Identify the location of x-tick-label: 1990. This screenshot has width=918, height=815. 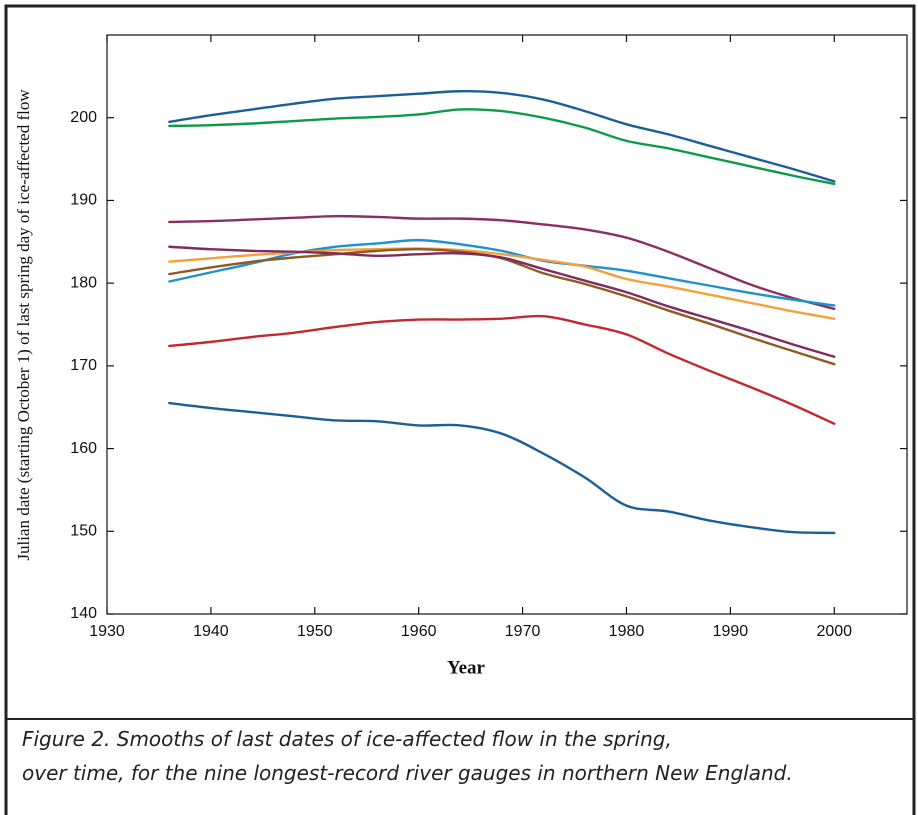
(731, 631).